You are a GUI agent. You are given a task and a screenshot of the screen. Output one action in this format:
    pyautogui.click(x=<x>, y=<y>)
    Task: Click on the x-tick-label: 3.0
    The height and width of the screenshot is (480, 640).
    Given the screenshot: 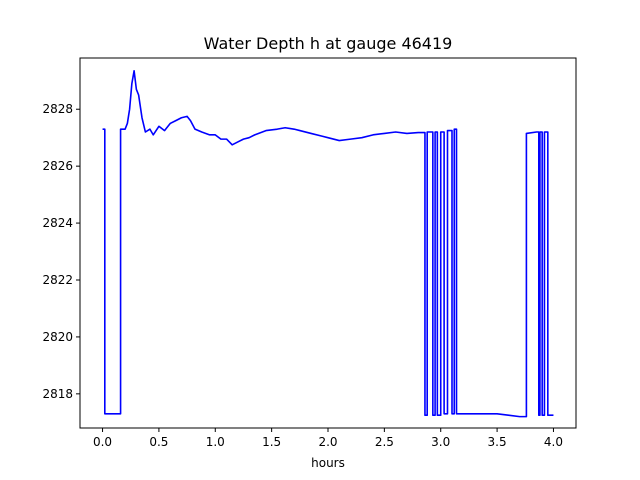 What is the action you would take?
    pyautogui.click(x=440, y=442)
    